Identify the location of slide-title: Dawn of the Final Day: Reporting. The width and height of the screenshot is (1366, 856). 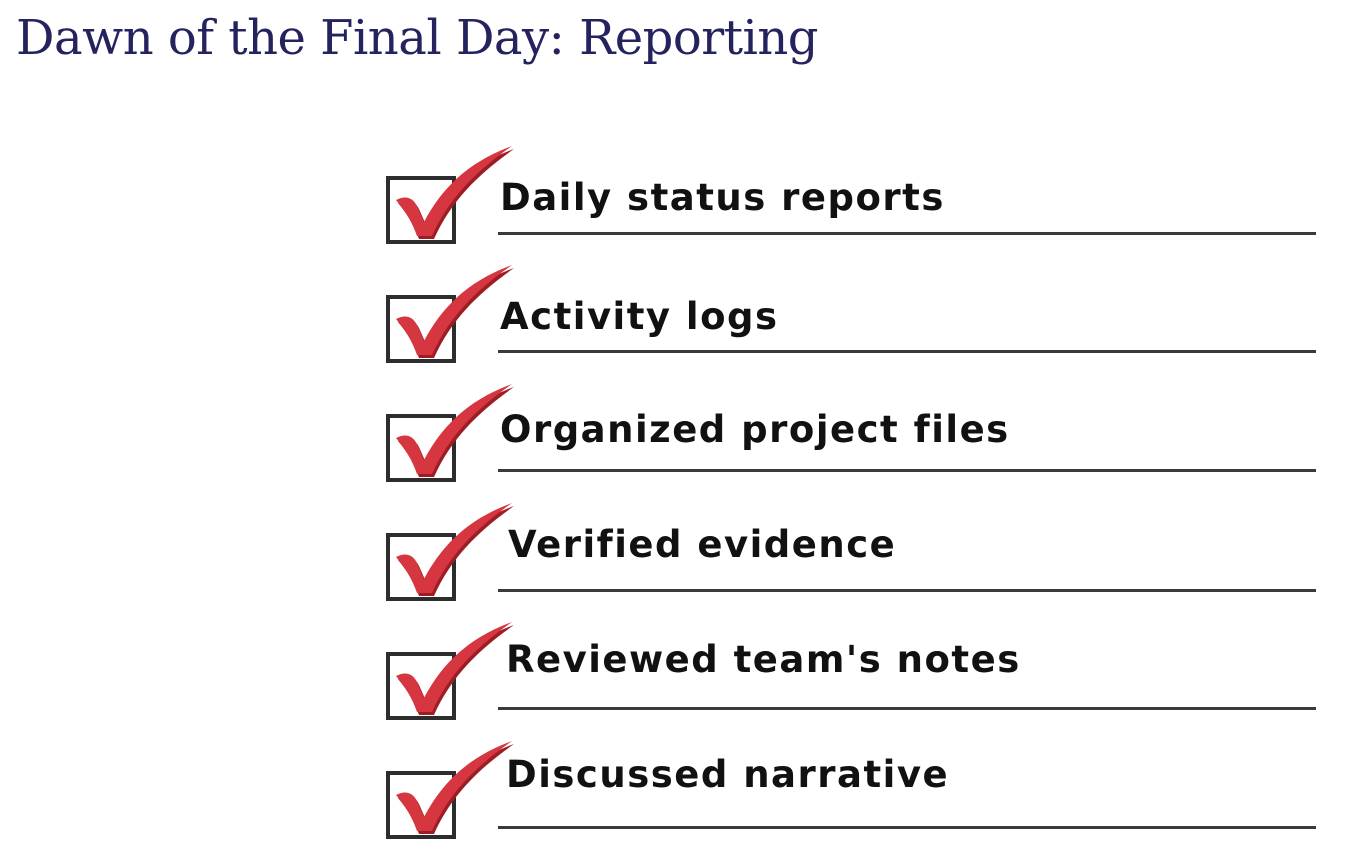
(417, 38).